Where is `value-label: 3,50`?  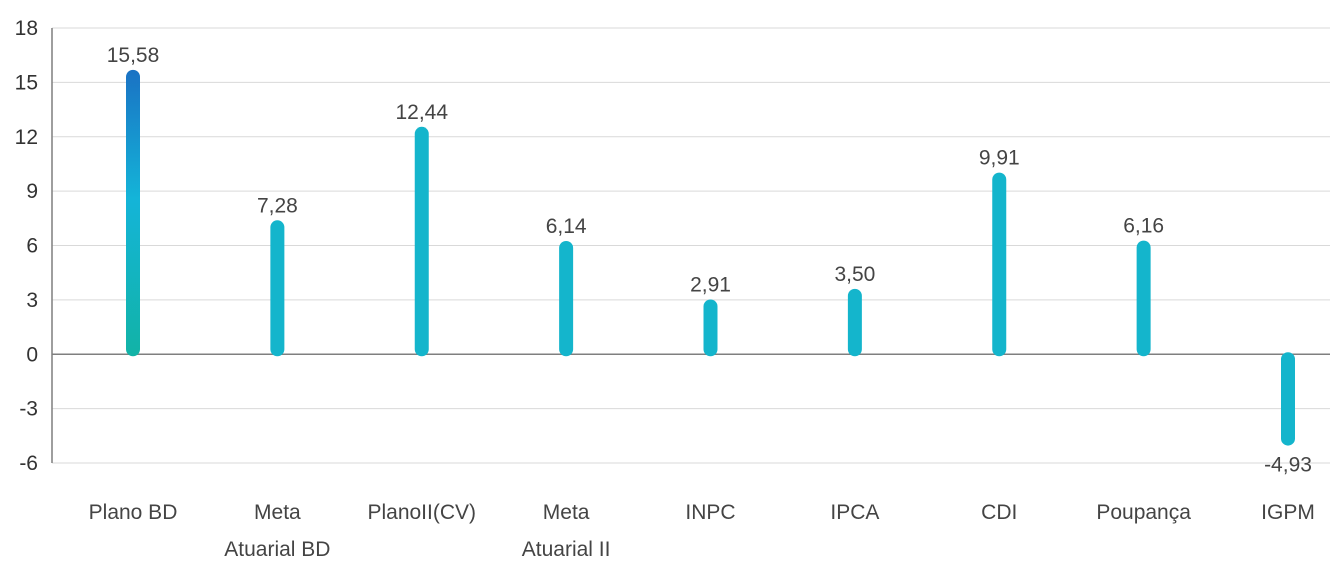
value-label: 3,50 is located at coordinates (854, 274).